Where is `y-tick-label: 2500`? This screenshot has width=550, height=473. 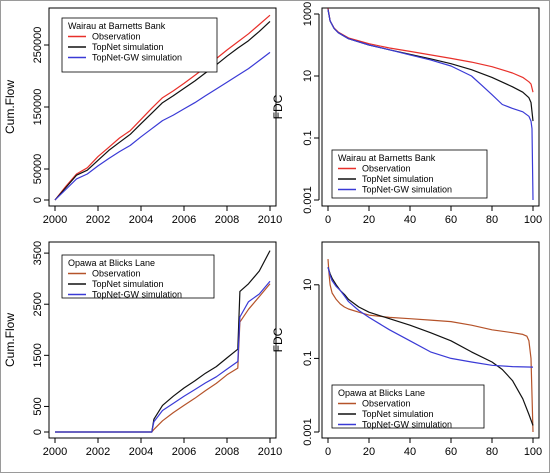 y-tick-label: 2500 is located at coordinates (38, 304).